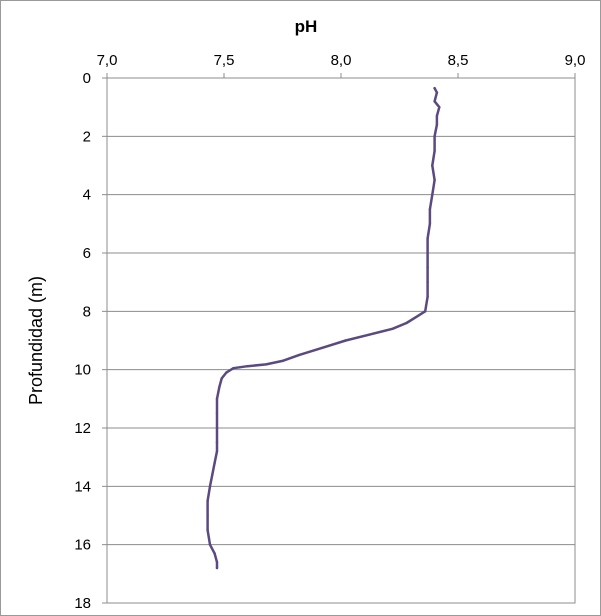 The height and width of the screenshot is (616, 601). What do you see at coordinates (87, 253) in the screenshot?
I see `y-tick-label: 6` at bounding box center [87, 253].